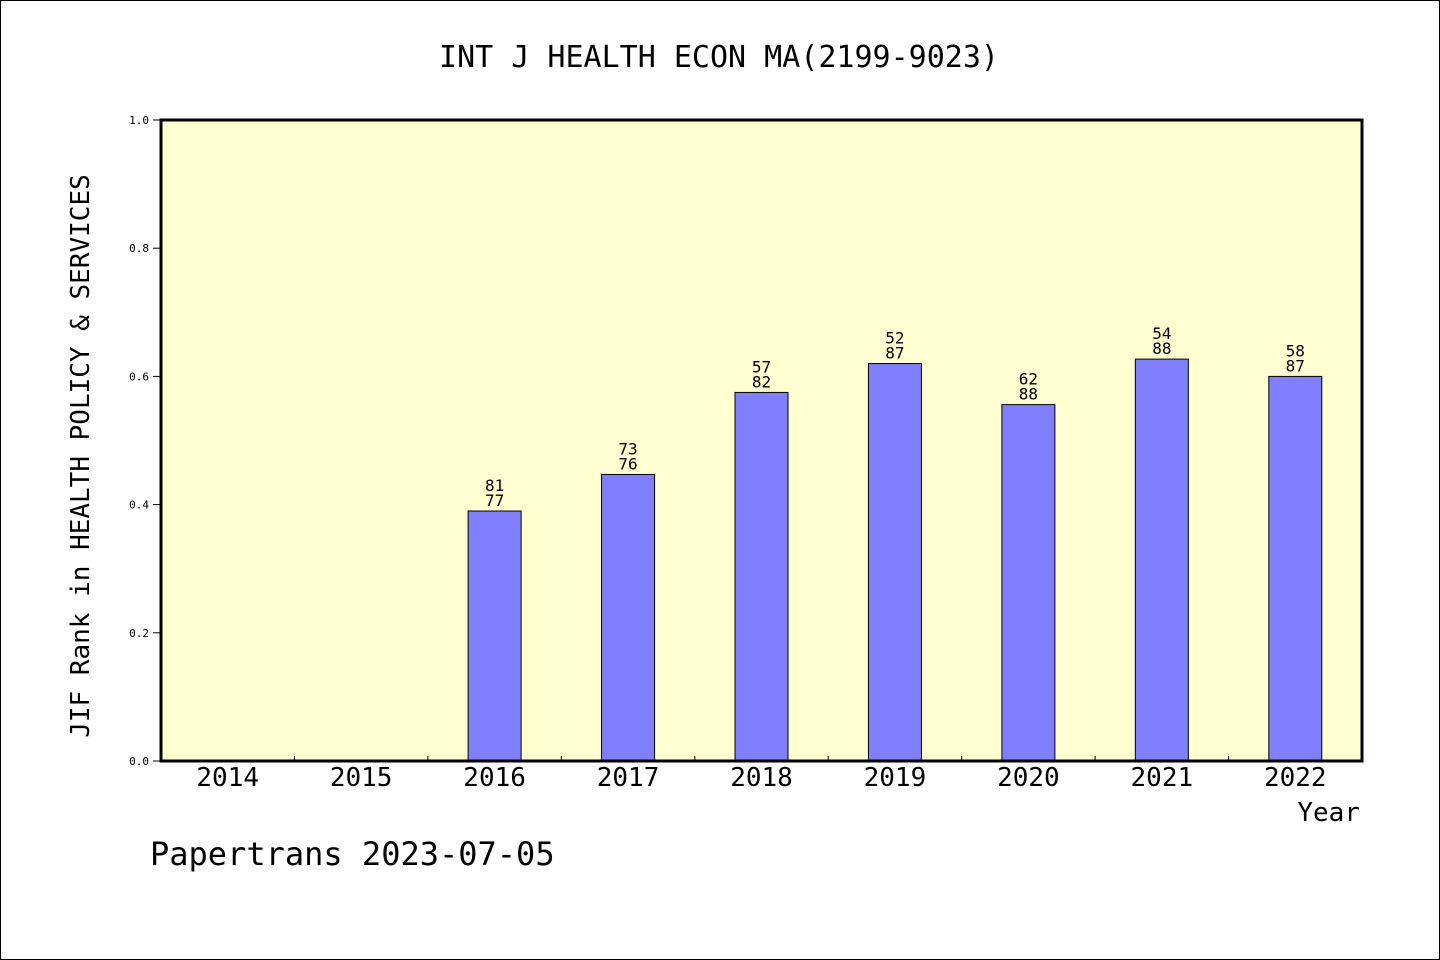 The image size is (1440, 960). I want to click on chart-title: INT J HEALTH ECON MA(2199-9023), so click(719, 57).